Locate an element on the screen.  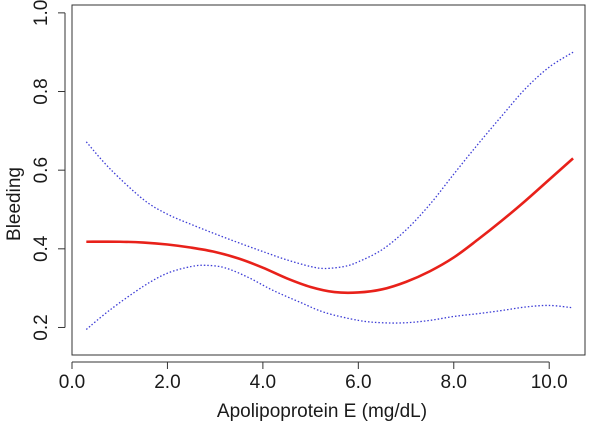
y-tick-label: 0.6 is located at coordinates (41, 170).